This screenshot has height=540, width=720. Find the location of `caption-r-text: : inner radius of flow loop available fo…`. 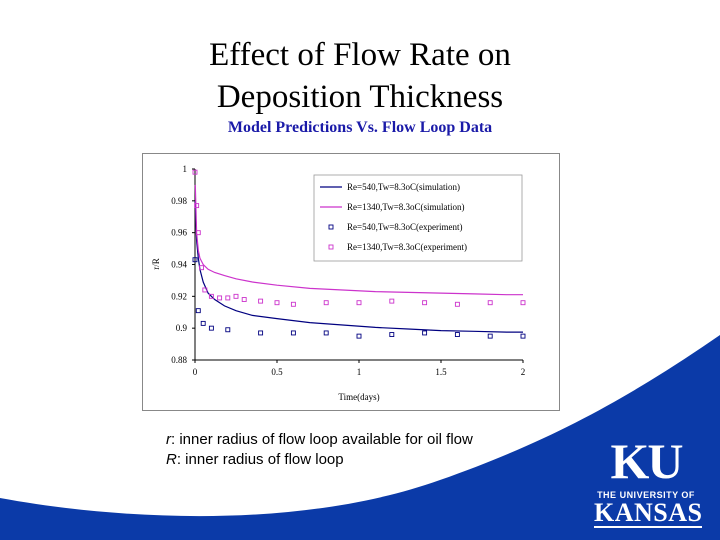

caption-r-text: : inner radius of flow loop available fo… is located at coordinates (322, 439).